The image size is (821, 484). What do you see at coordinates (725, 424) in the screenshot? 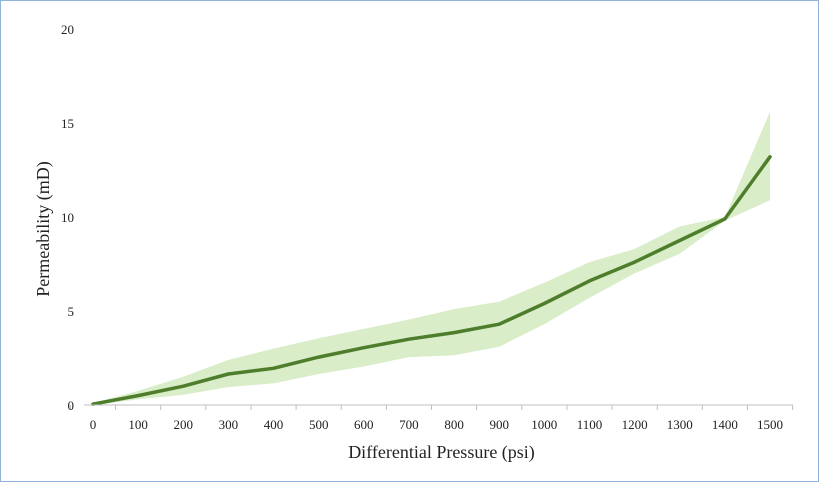
I see `x-tick-label: 1400` at bounding box center [725, 424].